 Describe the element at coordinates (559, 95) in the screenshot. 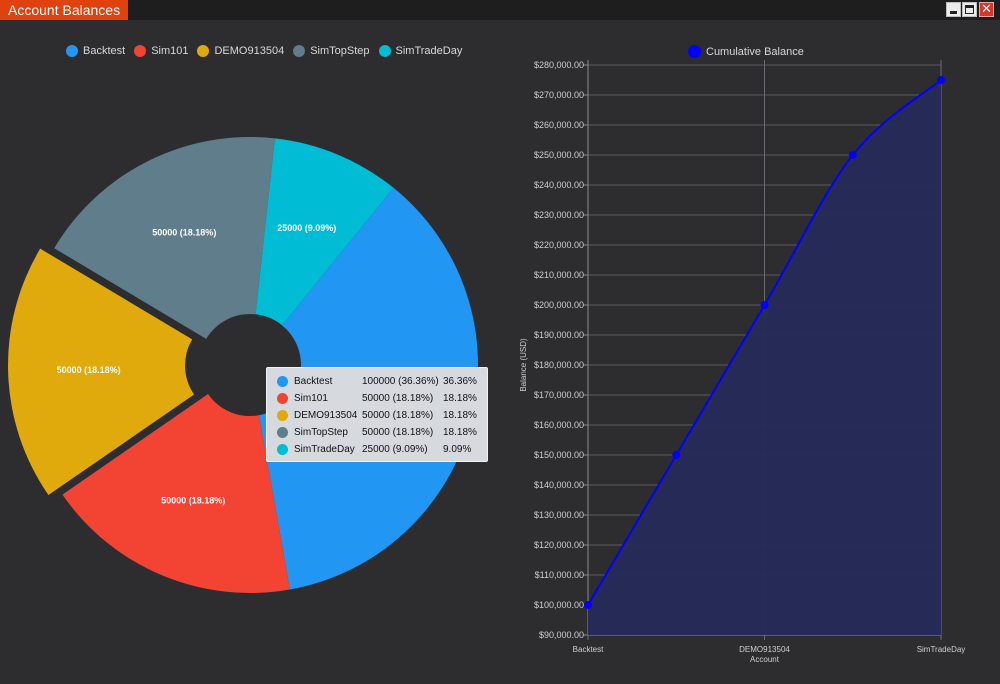

I see `y-tick-label: $270,000.00` at that location.